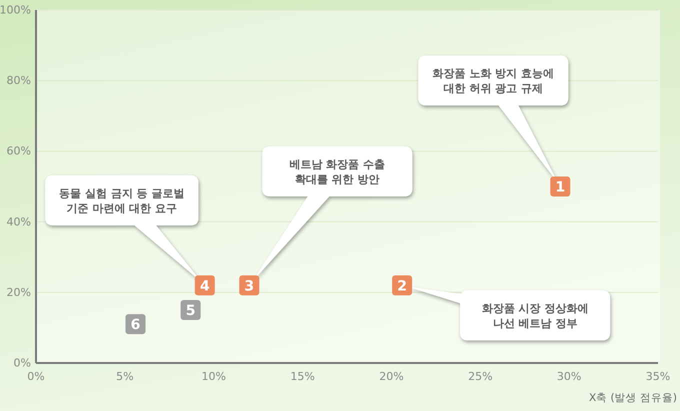 Image resolution: width=680 pixels, height=411 pixels. Describe the element at coordinates (658, 376) in the screenshot. I see `x-tick-label: 35%` at that location.